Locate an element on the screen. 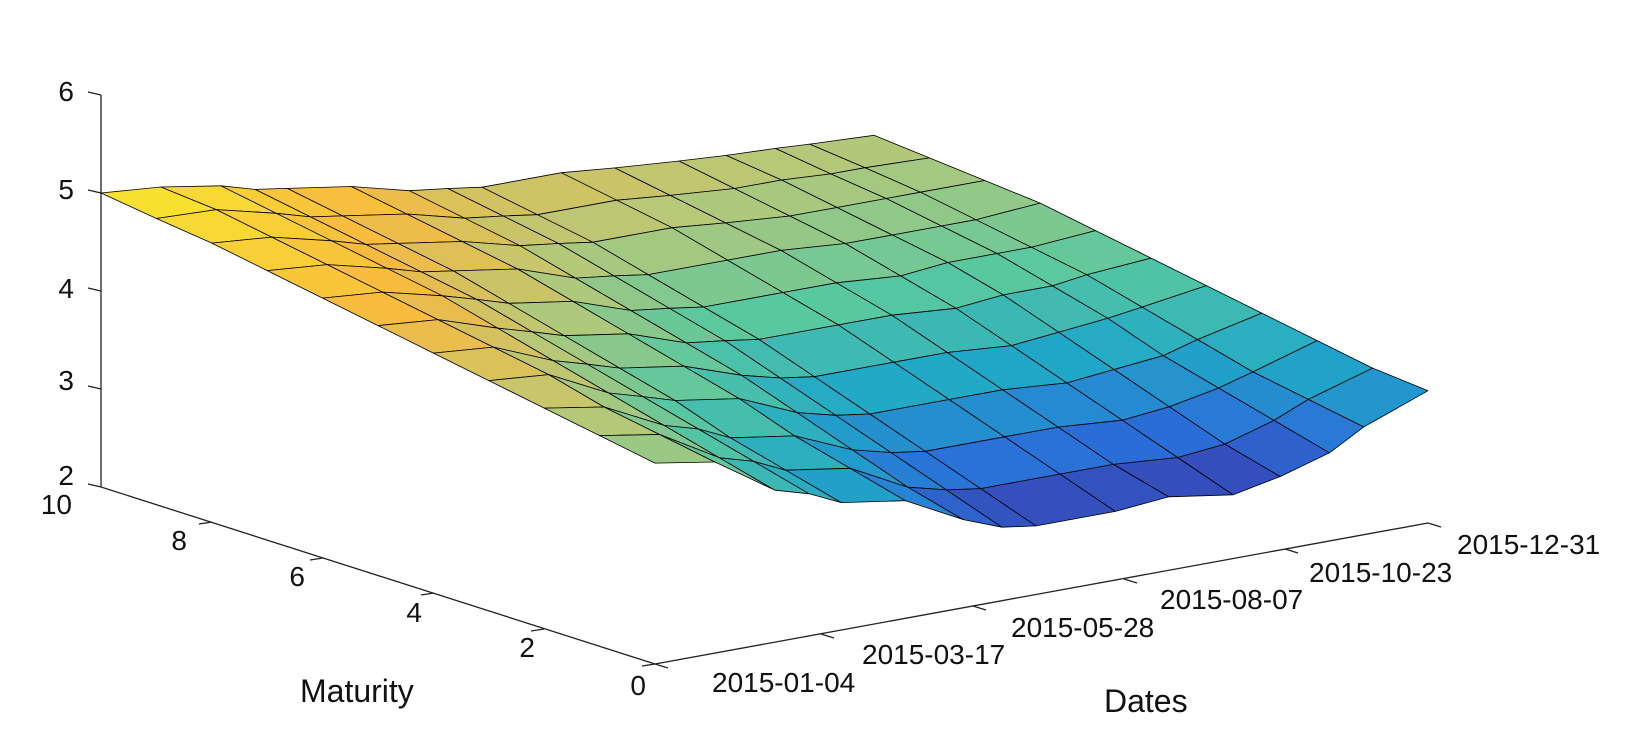 The width and height of the screenshot is (1650, 754). dates-axis-title: Dates is located at coordinates (1146, 701).